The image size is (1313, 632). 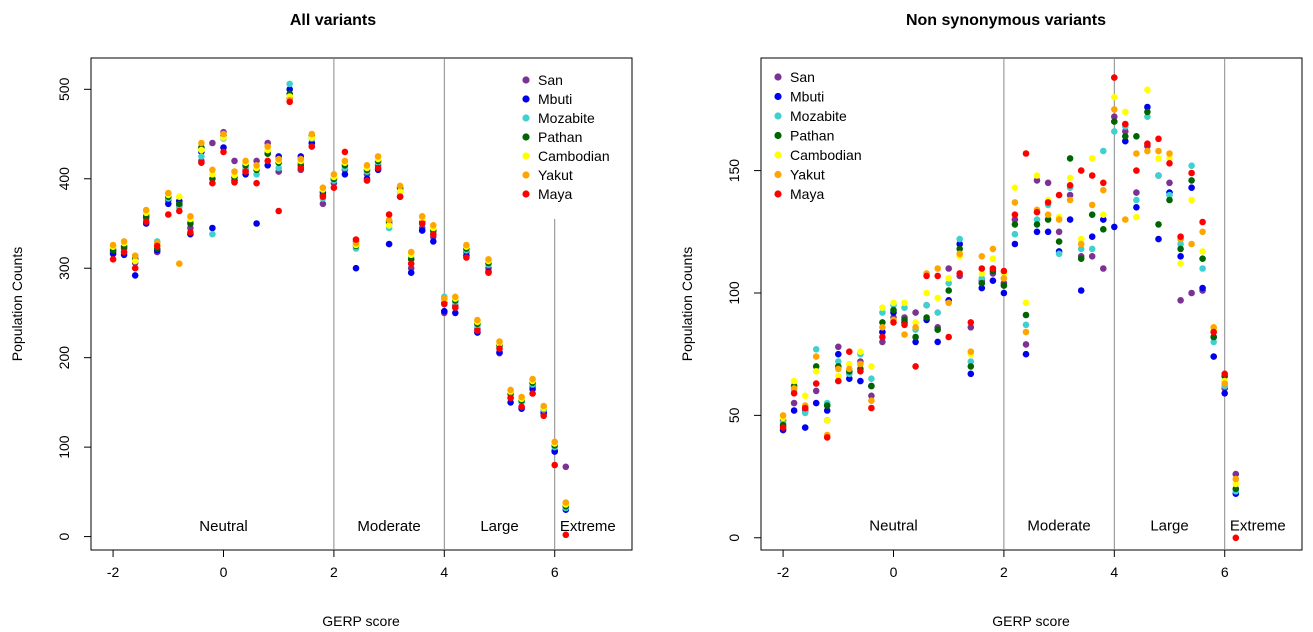 What do you see at coordinates (783, 572) in the screenshot?
I see `x-tick-label: -2` at bounding box center [783, 572].